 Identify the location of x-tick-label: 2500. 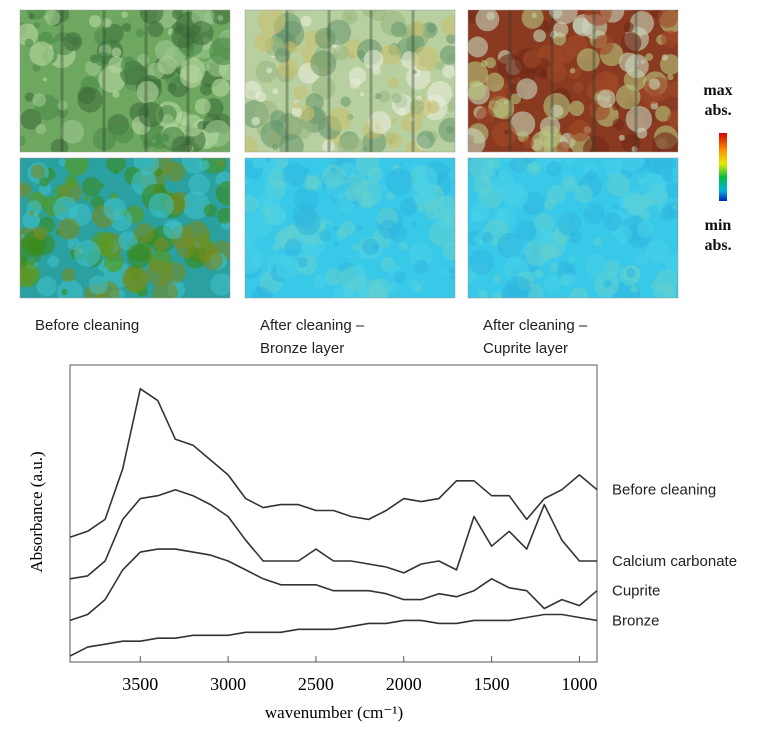
(316, 684).